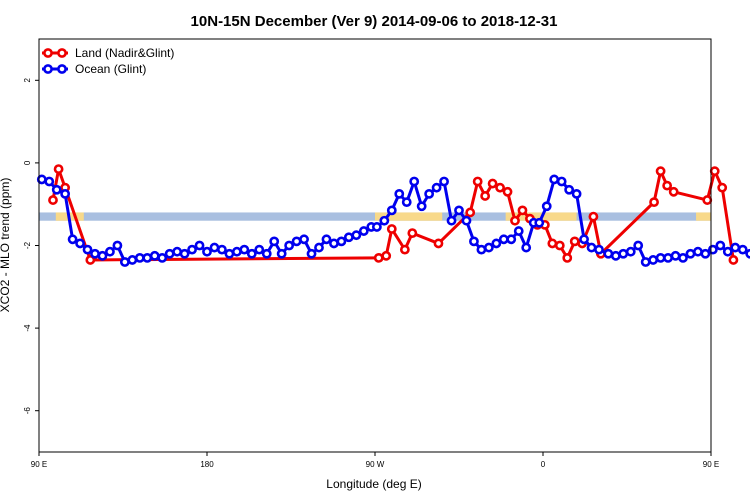 The image size is (750, 500). What do you see at coordinates (108, 53) in the screenshot?
I see `legend-item-land: Land (Nadir&Glint)` at bounding box center [108, 53].